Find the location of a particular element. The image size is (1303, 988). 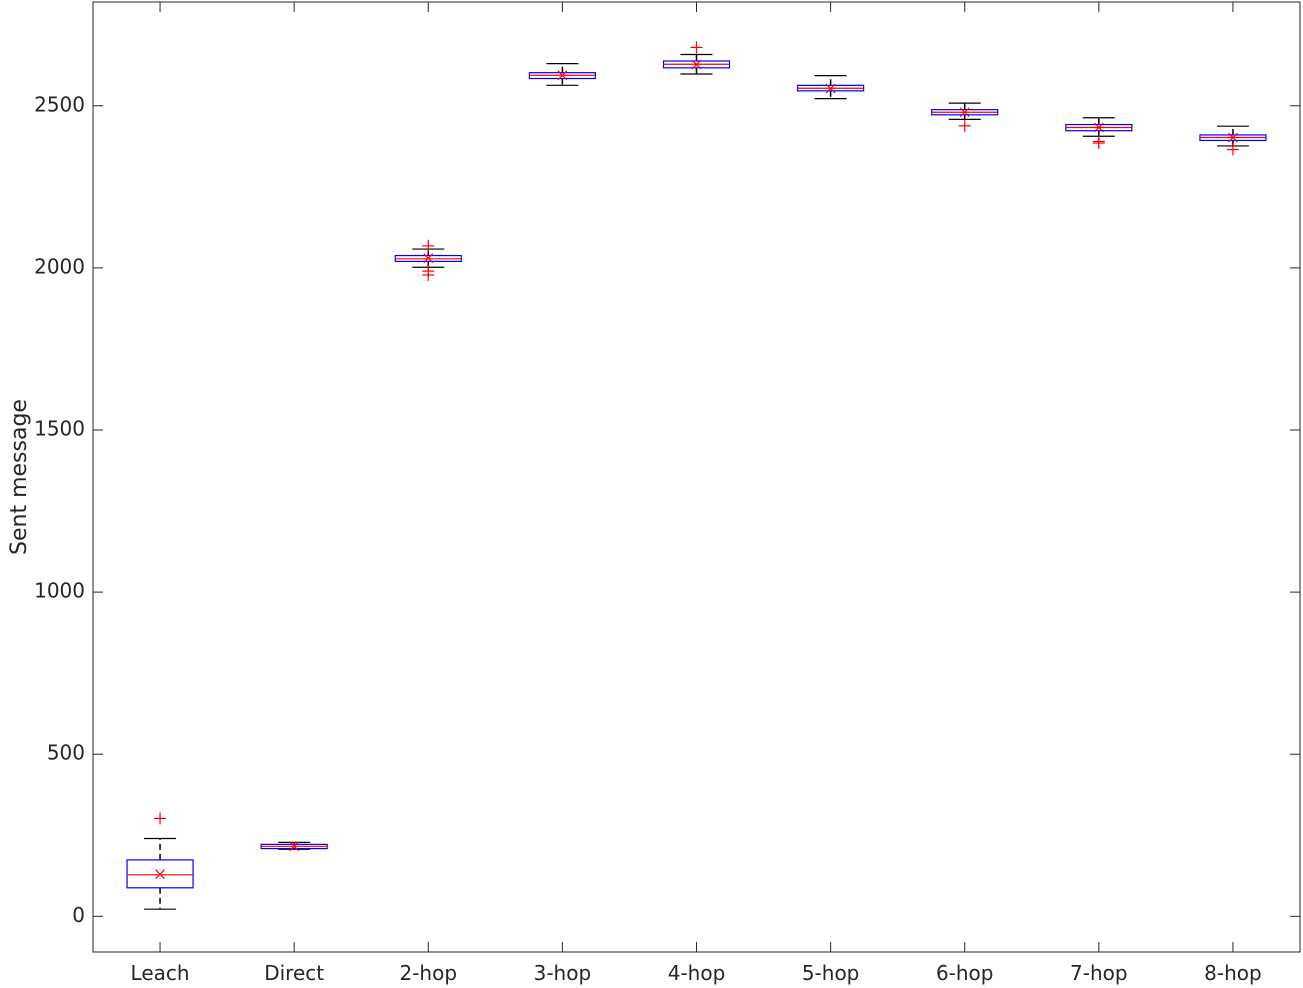

box-5-hop is located at coordinates (831, 87).